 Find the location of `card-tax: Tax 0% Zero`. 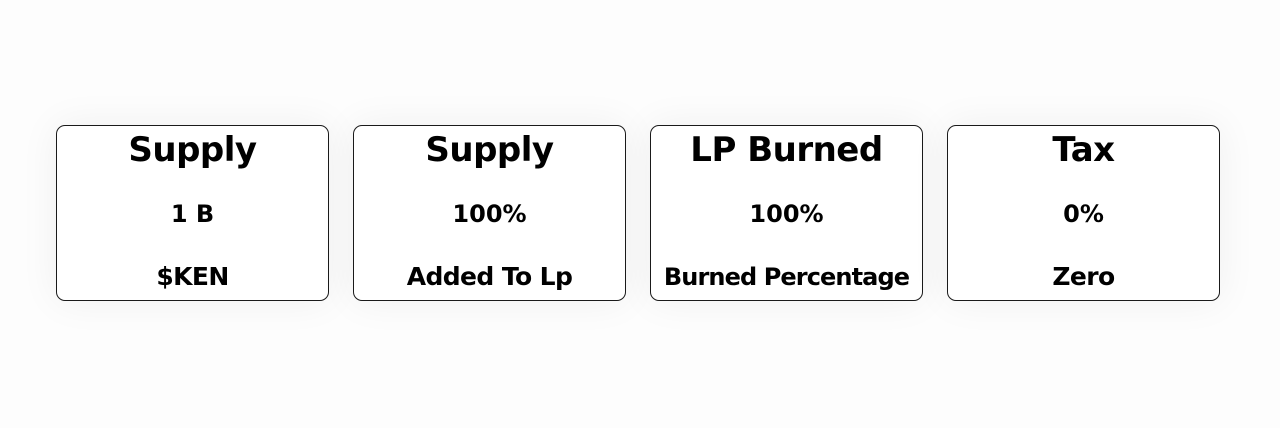

card-tax: Tax 0% Zero is located at coordinates (1083, 213).